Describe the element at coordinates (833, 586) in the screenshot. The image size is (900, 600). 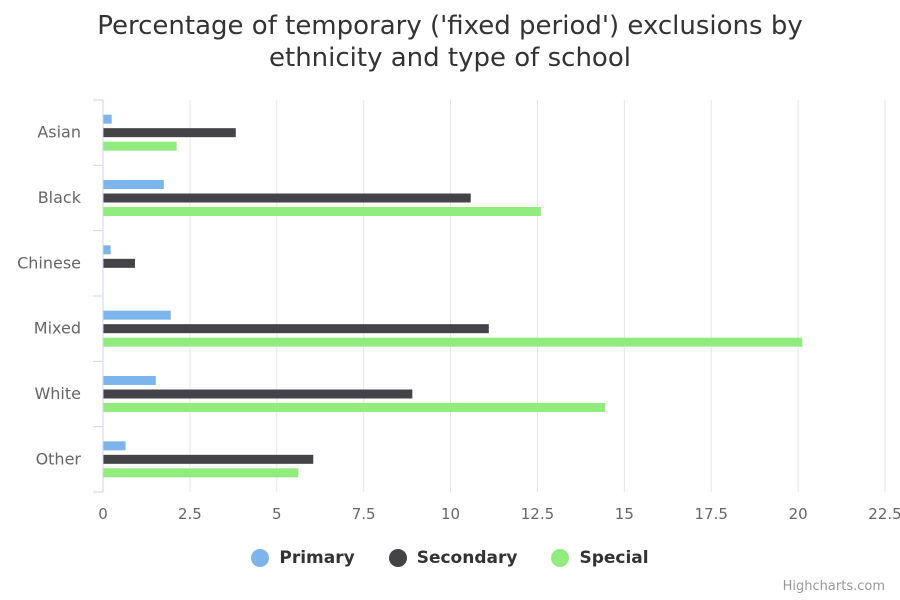
I see `credits-link: Highcharts.com` at that location.